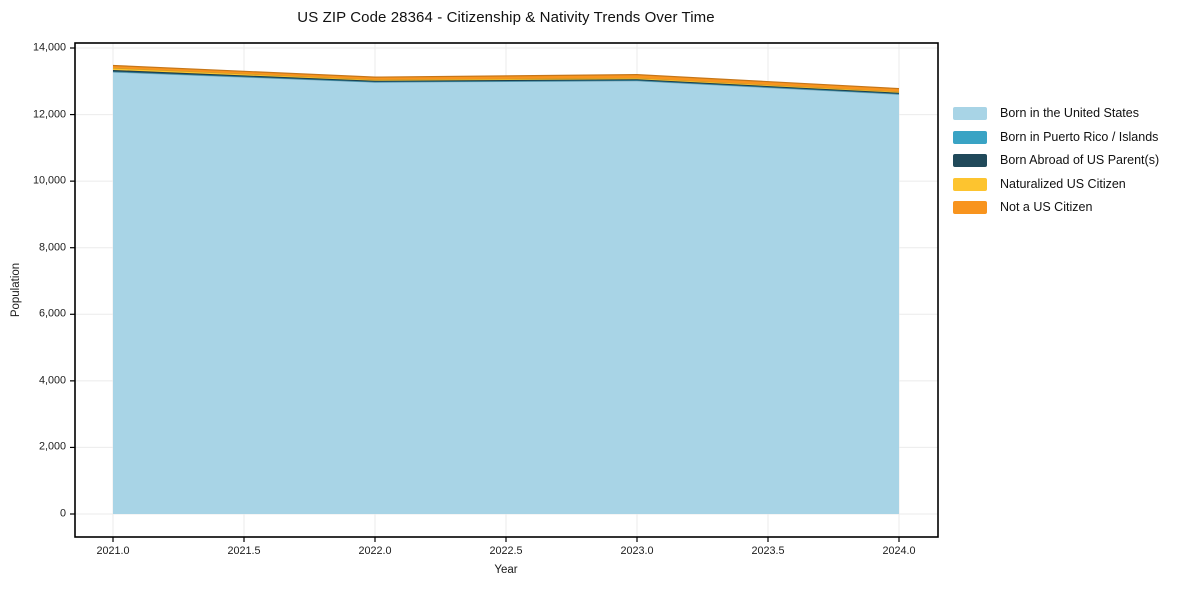 Image resolution: width=1189 pixels, height=590 pixels. I want to click on x-tick-label: 2021.0, so click(113, 551).